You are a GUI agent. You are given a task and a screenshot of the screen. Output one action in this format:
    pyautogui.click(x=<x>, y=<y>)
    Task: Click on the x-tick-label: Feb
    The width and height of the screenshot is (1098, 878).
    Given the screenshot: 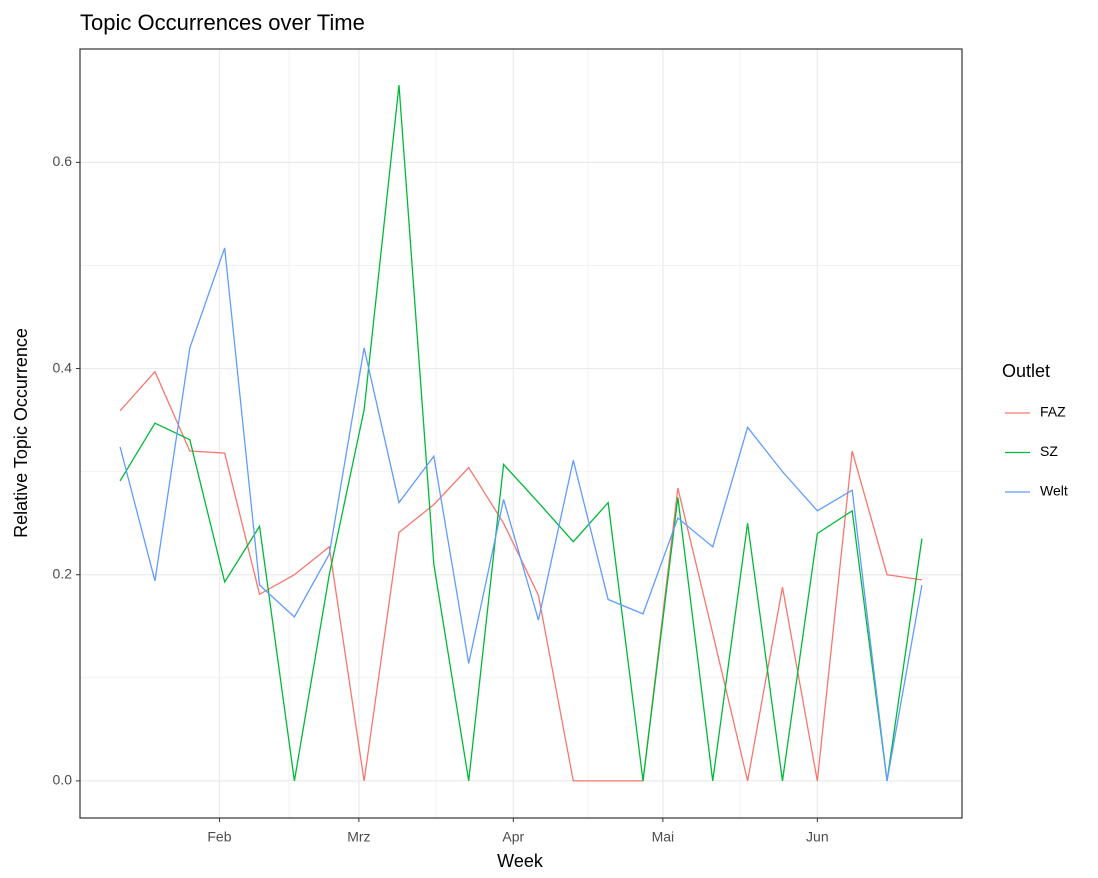 What is the action you would take?
    pyautogui.click(x=219, y=837)
    